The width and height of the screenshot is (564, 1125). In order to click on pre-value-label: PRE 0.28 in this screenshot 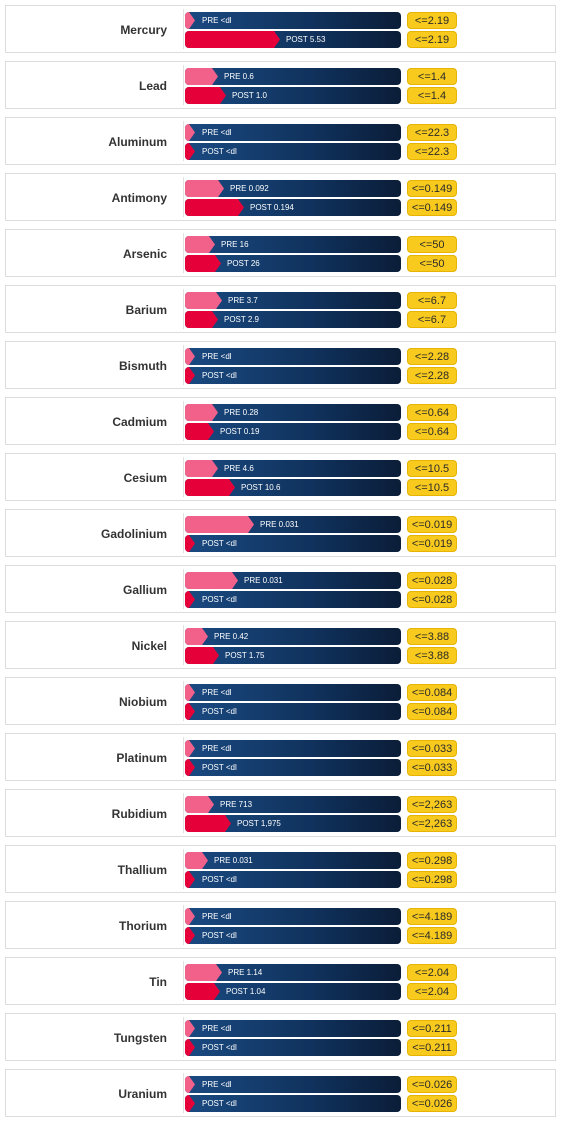, I will do `click(241, 412)`.